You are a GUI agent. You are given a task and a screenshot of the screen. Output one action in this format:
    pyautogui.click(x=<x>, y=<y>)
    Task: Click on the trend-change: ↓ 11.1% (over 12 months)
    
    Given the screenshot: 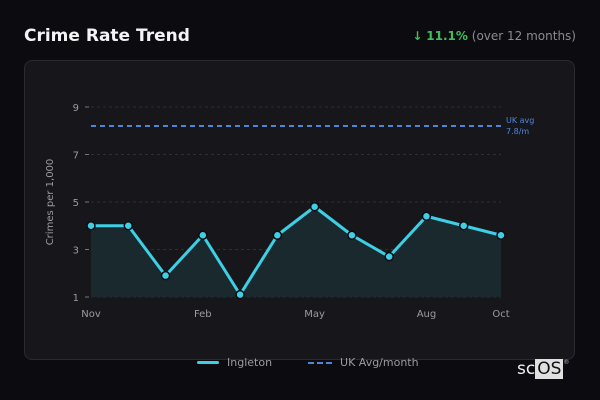 What is the action you would take?
    pyautogui.click(x=494, y=36)
    